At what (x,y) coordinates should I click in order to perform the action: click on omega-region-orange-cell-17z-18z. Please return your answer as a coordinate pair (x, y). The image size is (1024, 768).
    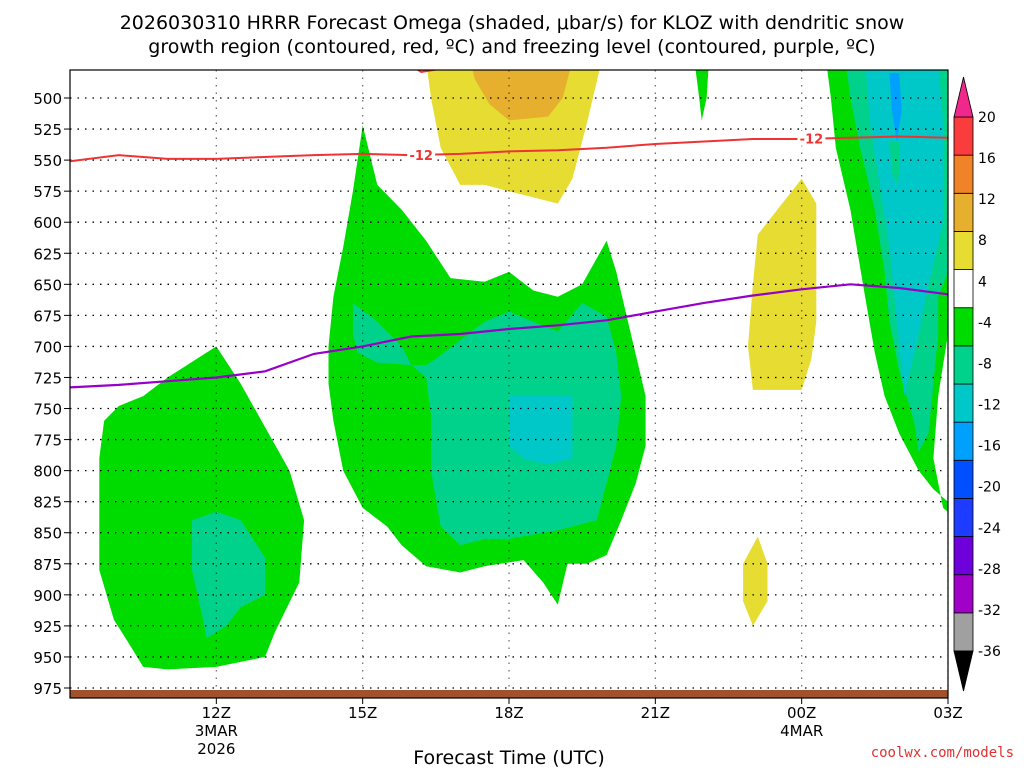
    Looking at the image, I should click on (521, 95).